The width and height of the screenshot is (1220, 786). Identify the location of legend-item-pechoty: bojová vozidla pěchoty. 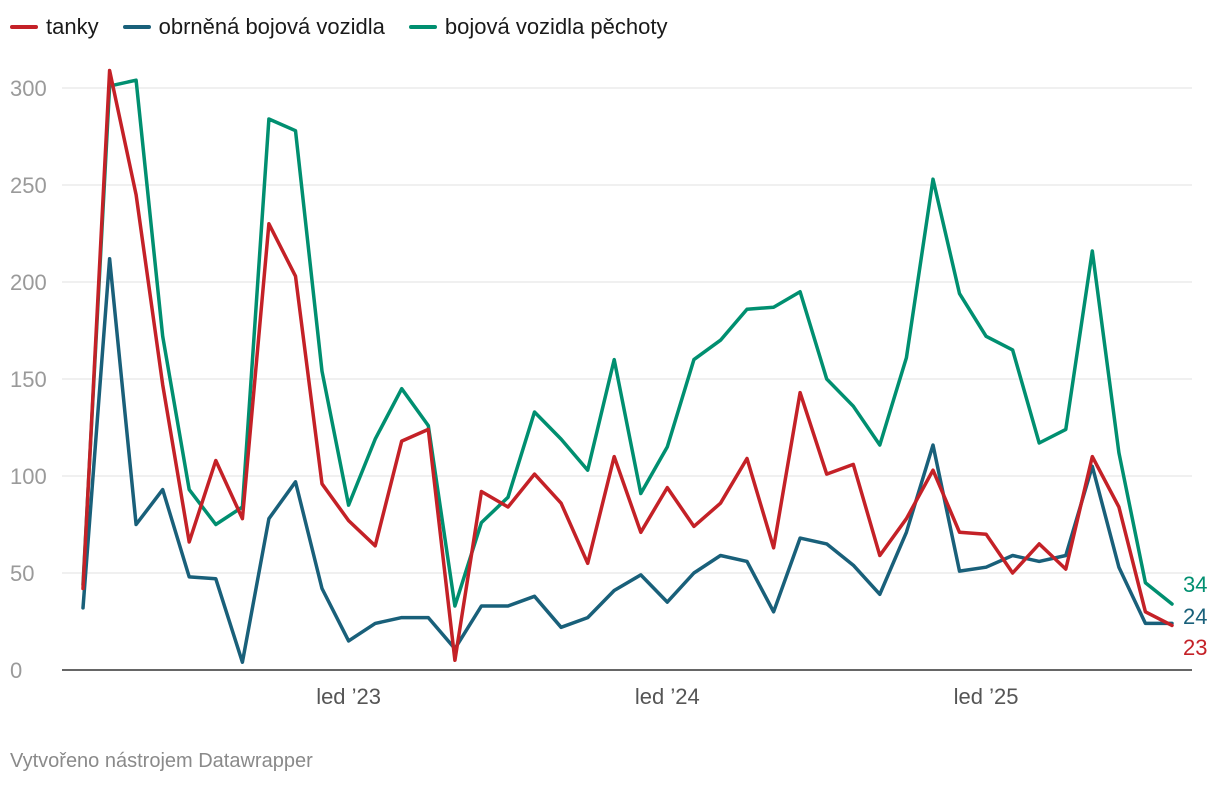
(538, 27).